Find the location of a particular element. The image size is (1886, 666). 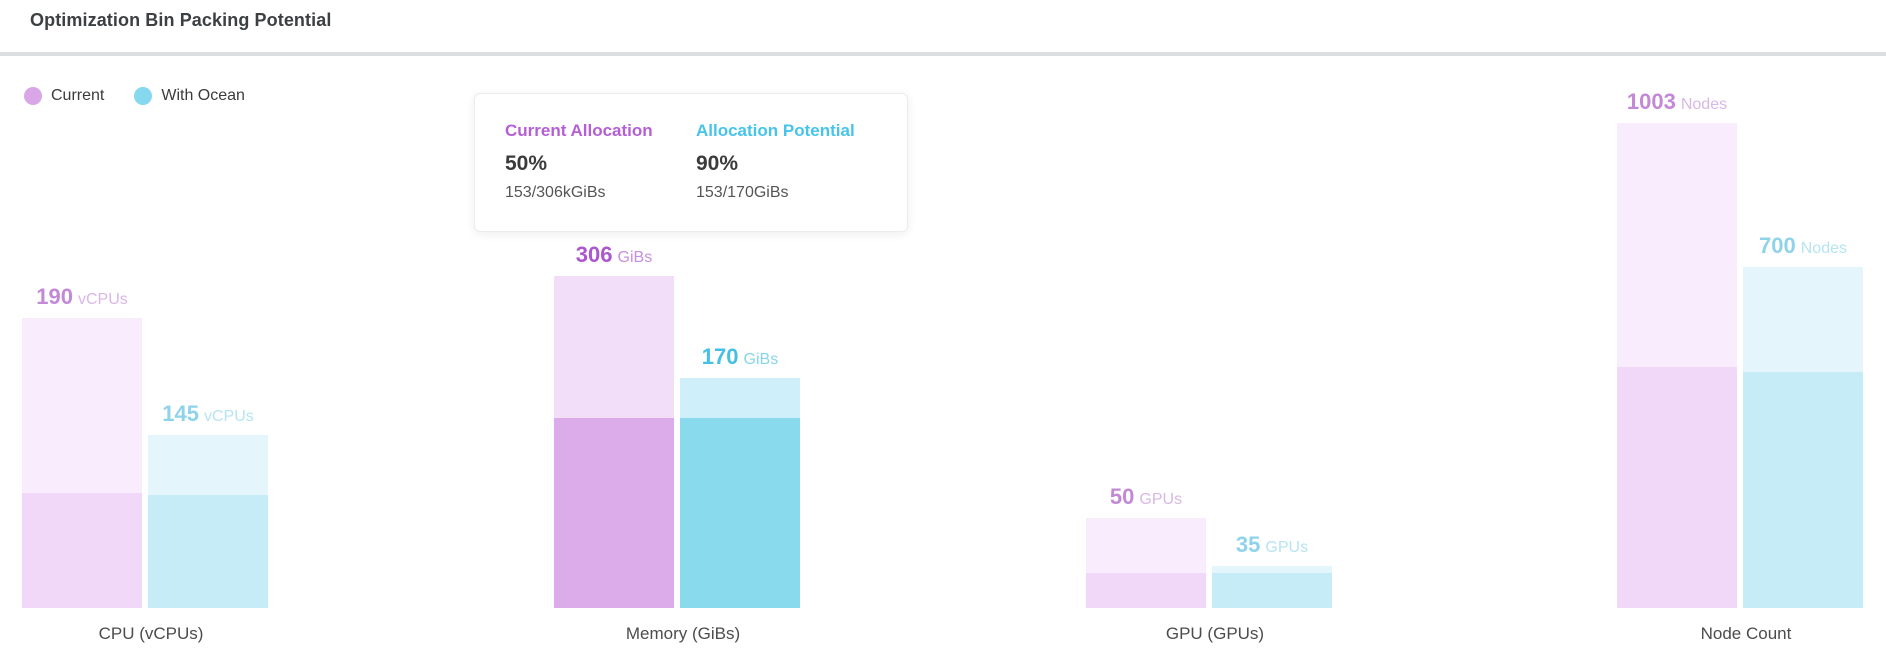

tooltip-heading-current: Current Allocation is located at coordinates (579, 130).